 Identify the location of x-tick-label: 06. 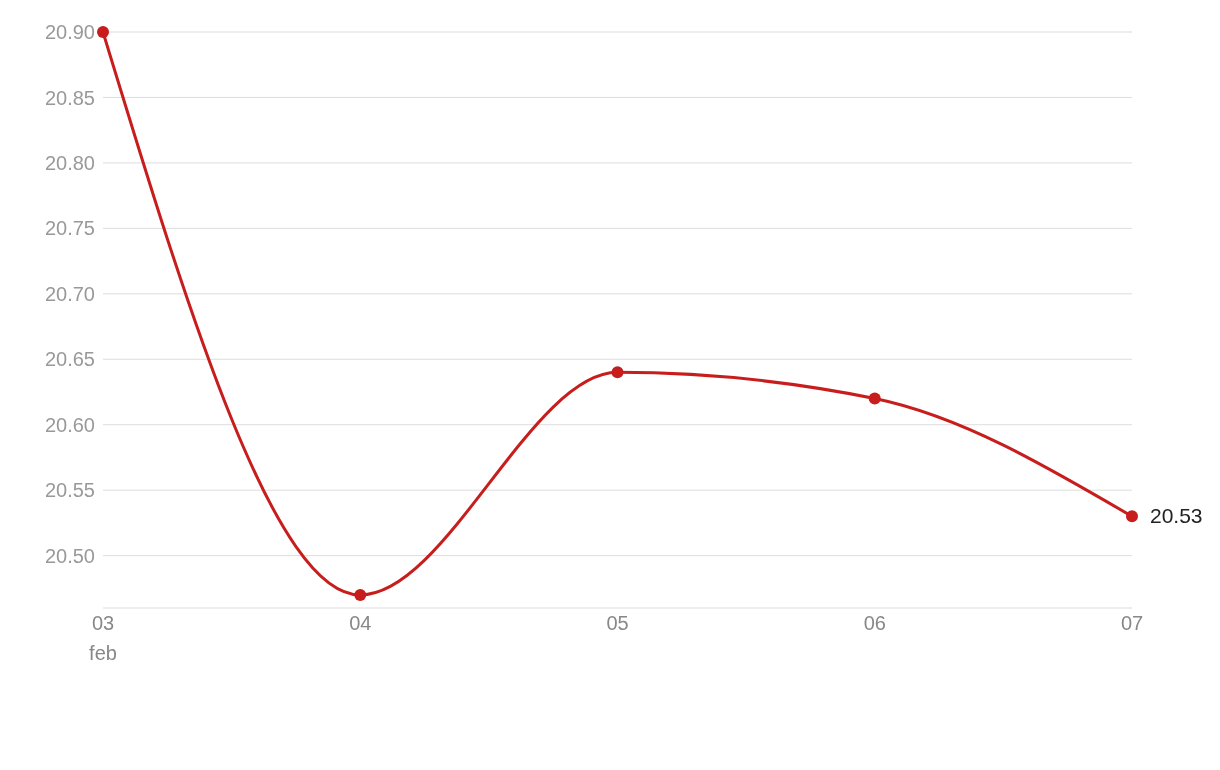
(874, 623).